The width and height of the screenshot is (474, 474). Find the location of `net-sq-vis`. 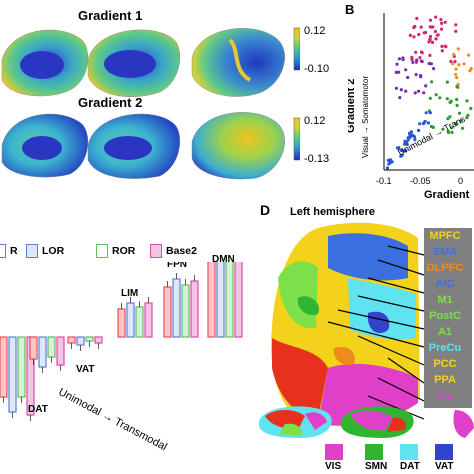

net-sq-vis is located at coordinates (334, 452).